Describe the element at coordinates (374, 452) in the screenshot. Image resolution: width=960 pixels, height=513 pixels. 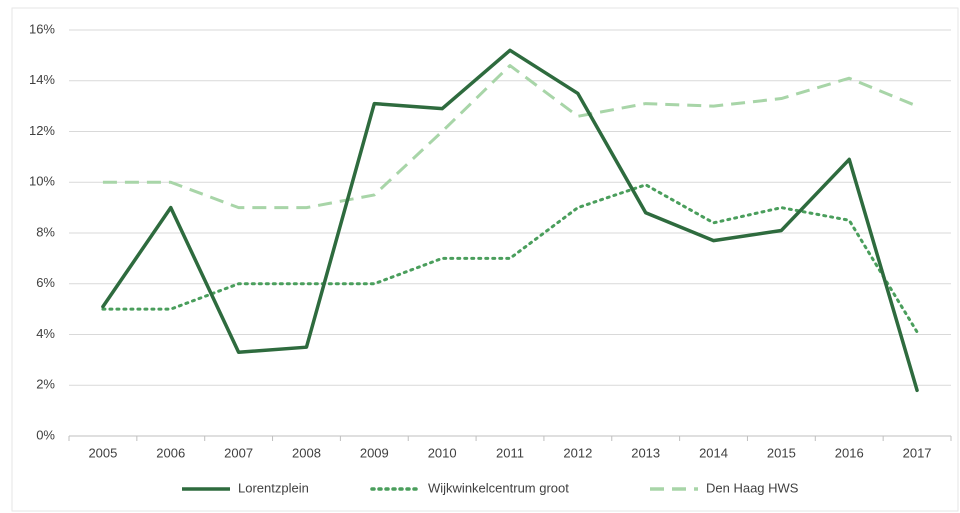
I see `x-tick-label: 2009` at that location.